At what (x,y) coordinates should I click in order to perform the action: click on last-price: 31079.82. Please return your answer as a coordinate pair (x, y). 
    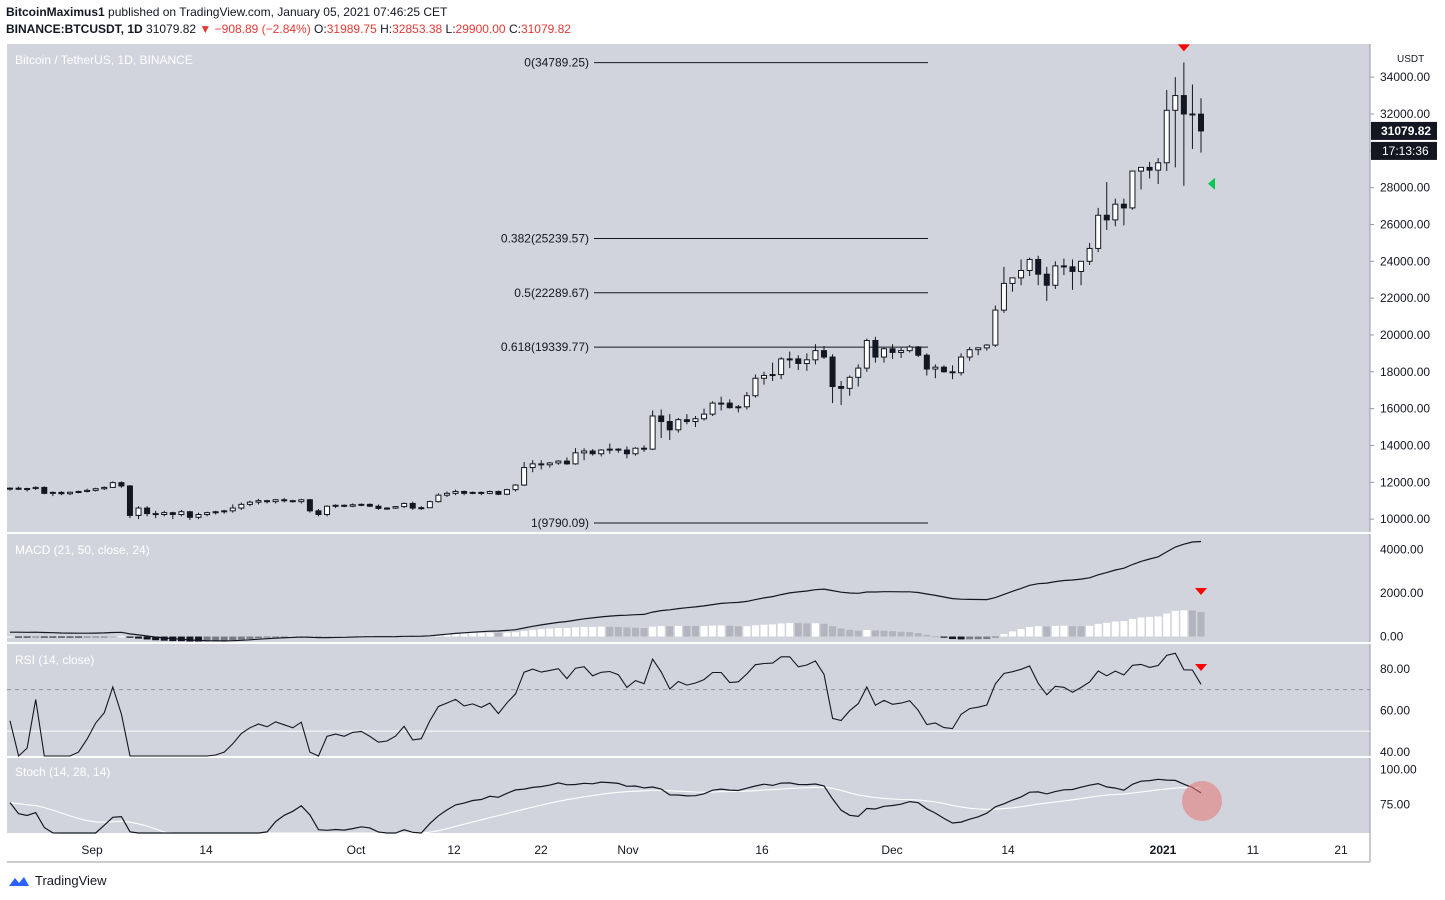
    Looking at the image, I should click on (171, 29).